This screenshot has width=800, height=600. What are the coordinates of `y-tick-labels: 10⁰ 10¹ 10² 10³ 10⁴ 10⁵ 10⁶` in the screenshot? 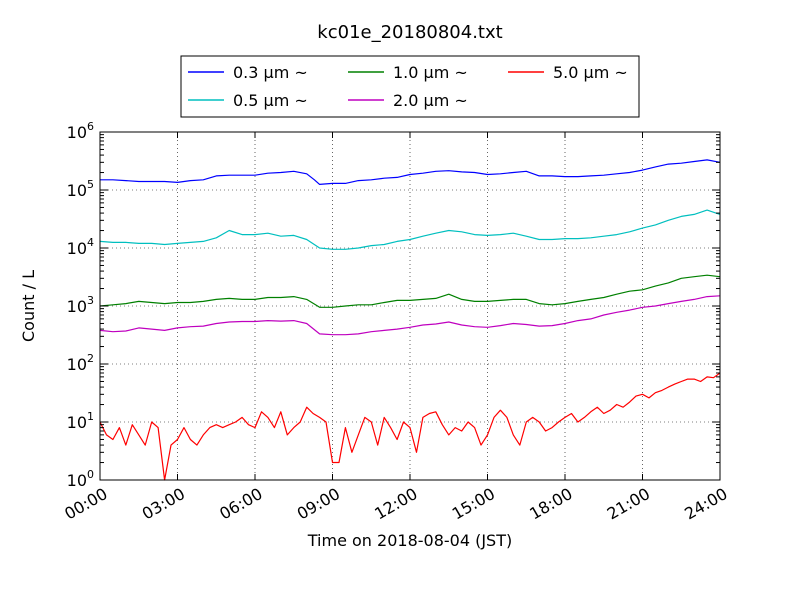 It's located at (80, 305).